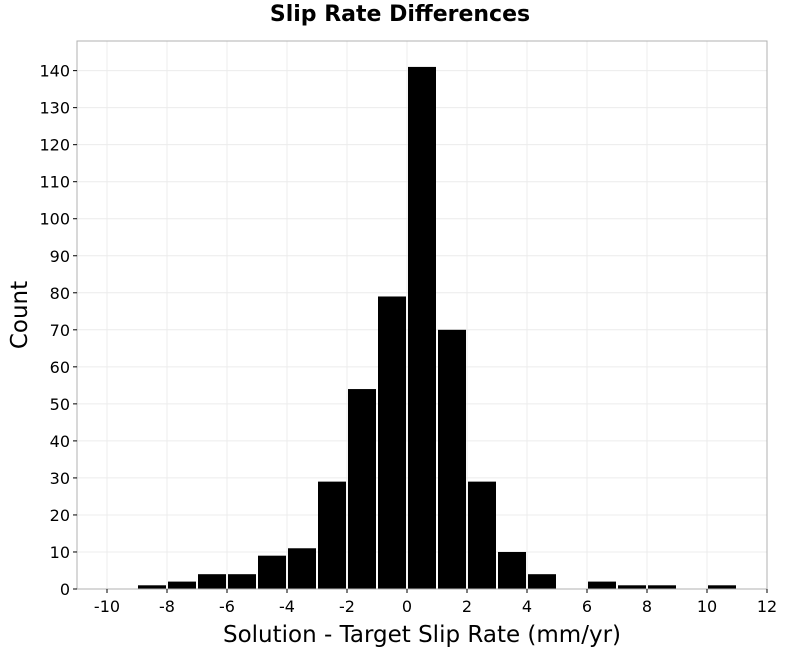 The width and height of the screenshot is (800, 655). Describe the element at coordinates (60, 478) in the screenshot. I see `y-tick-label: 30` at that location.